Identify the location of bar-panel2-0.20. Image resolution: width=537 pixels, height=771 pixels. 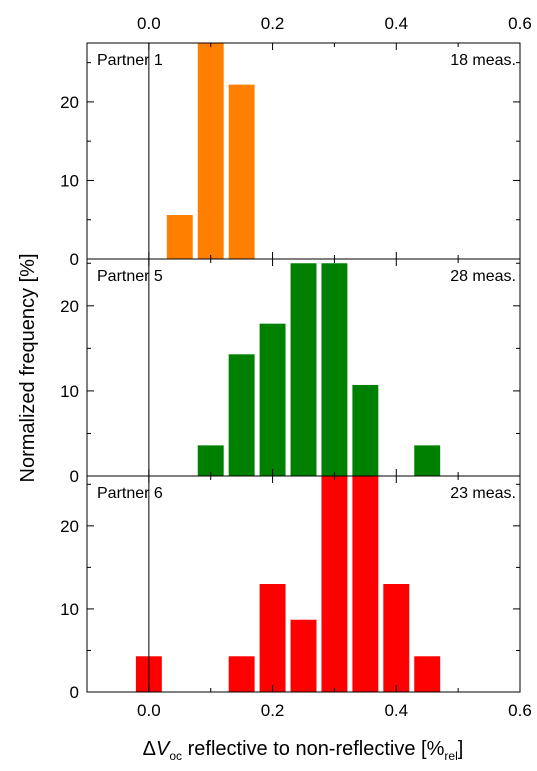
(272, 399).